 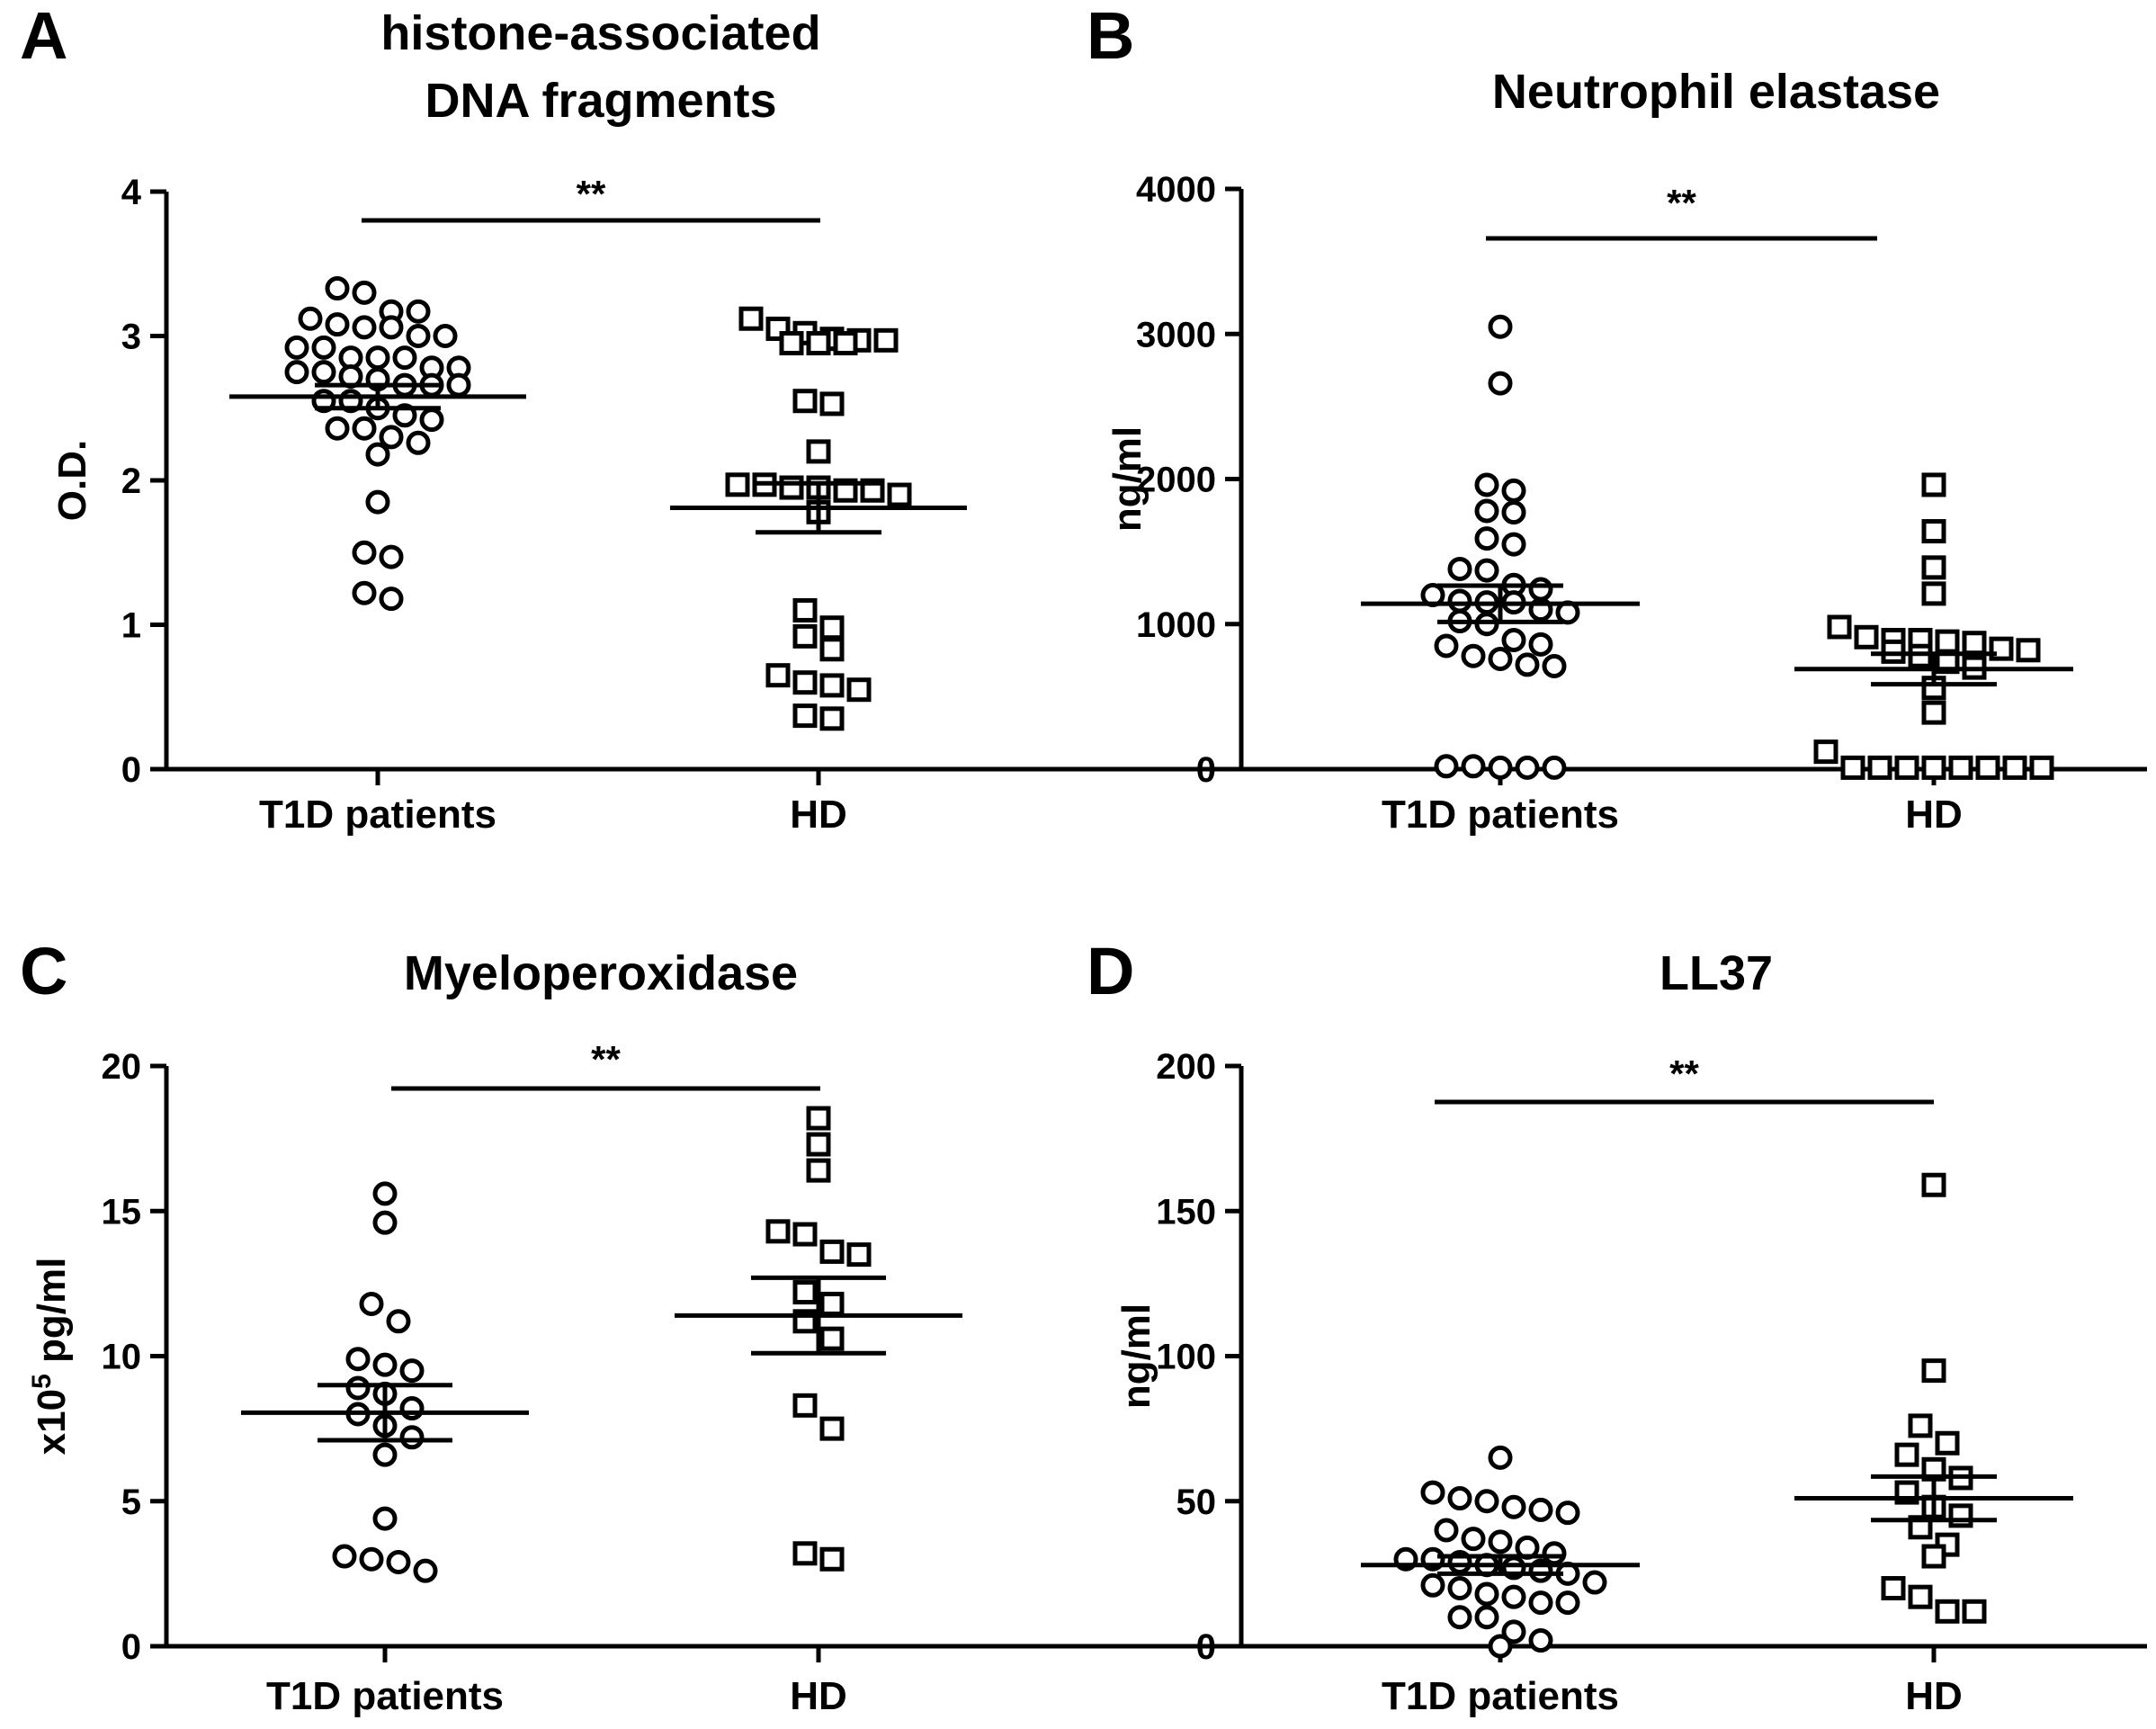 What do you see at coordinates (1716, 973) in the screenshot?
I see `chart-title: LL37` at bounding box center [1716, 973].